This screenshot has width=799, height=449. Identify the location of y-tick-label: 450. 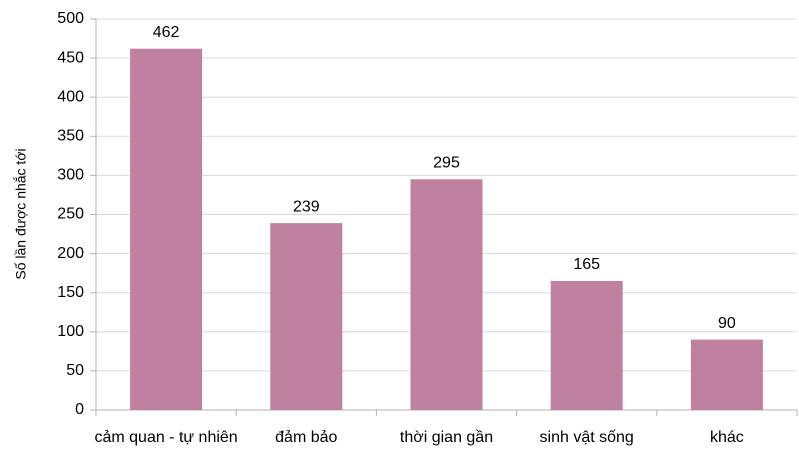
(70, 57).